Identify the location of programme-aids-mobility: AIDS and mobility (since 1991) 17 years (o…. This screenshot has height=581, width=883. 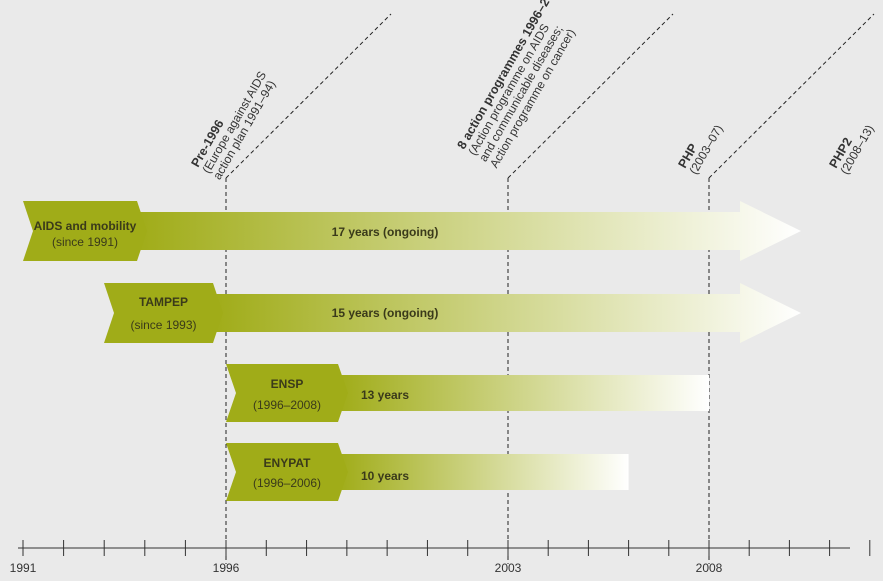
(412, 231).